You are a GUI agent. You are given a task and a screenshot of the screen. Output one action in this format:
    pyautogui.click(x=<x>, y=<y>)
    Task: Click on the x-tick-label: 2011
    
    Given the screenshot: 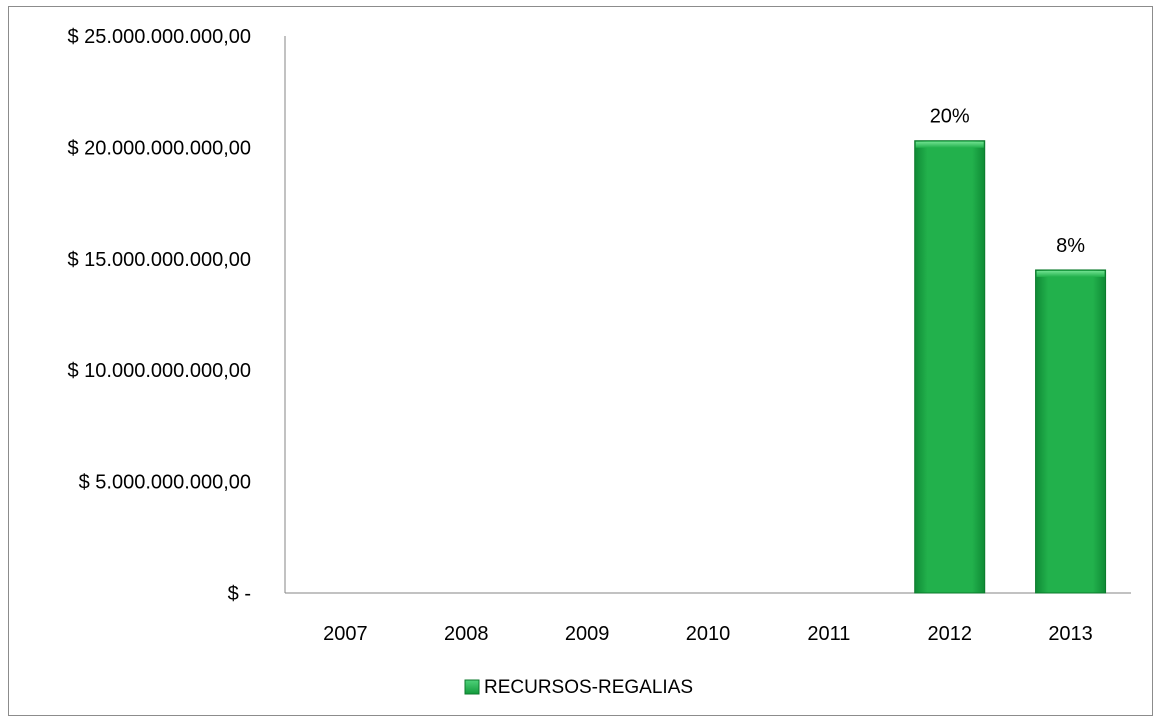 What is the action you would take?
    pyautogui.click(x=828, y=634)
    